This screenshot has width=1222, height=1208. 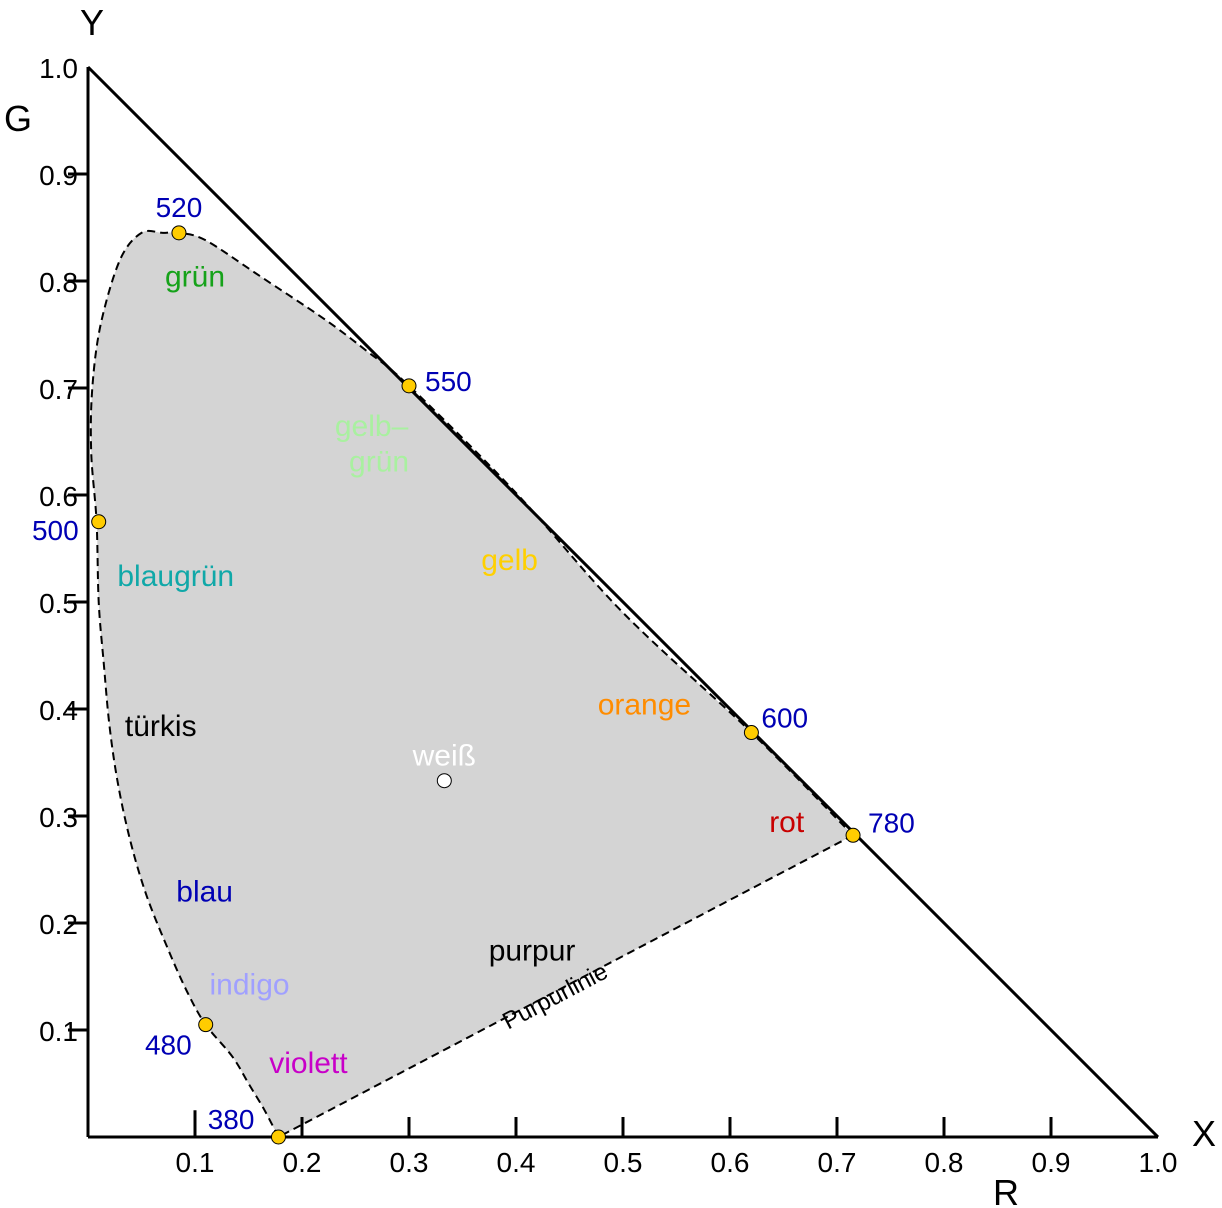 I want to click on x-tick-label: 0.4, so click(x=516, y=1162).